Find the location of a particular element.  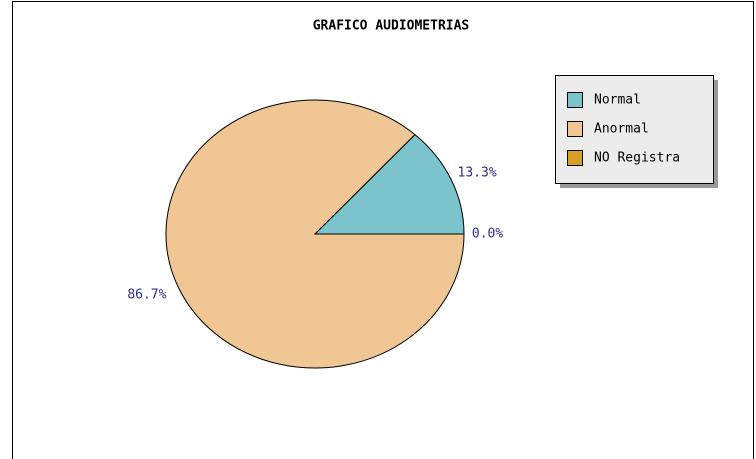

slice-label: 13.3% is located at coordinates (477, 173).